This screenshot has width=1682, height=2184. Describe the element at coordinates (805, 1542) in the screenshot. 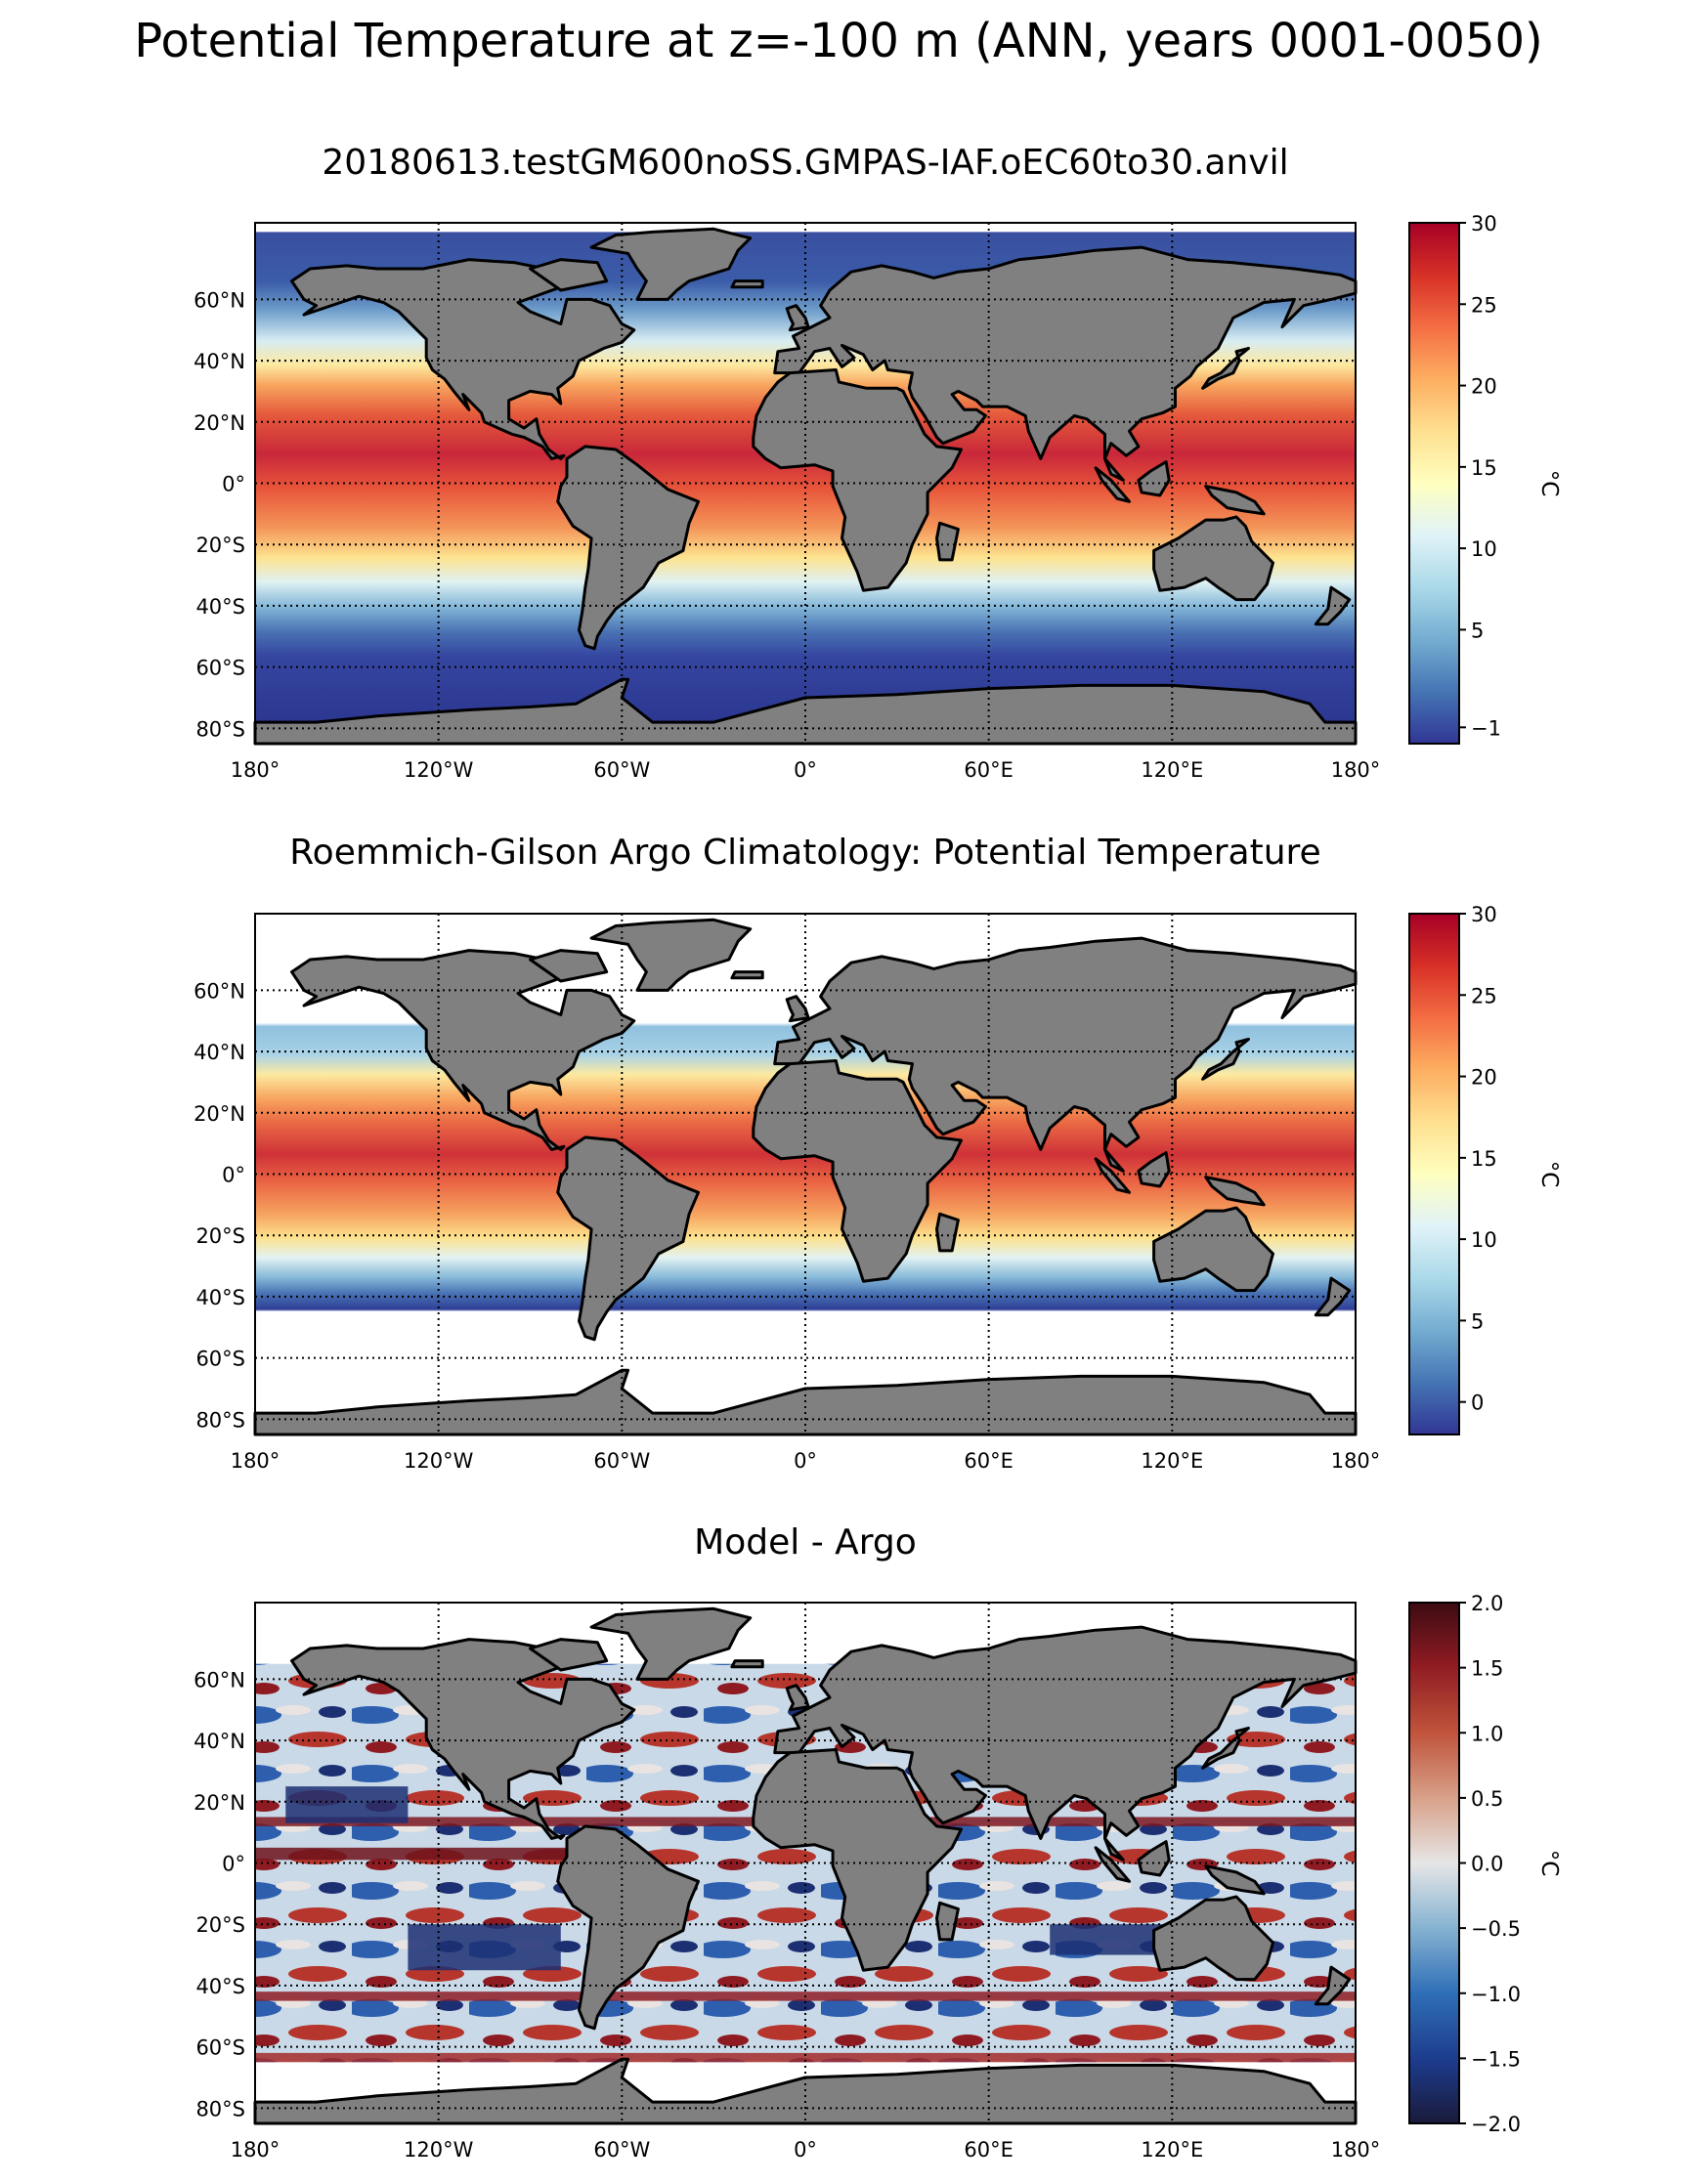

I see `panel-title: Model - Argo` at that location.